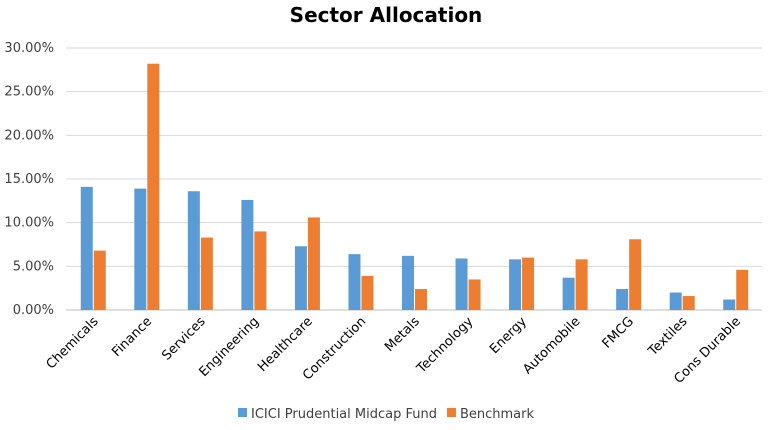 This screenshot has height=430, width=773. Describe the element at coordinates (402, 334) in the screenshot. I see `x-tick-label: Metals` at that location.